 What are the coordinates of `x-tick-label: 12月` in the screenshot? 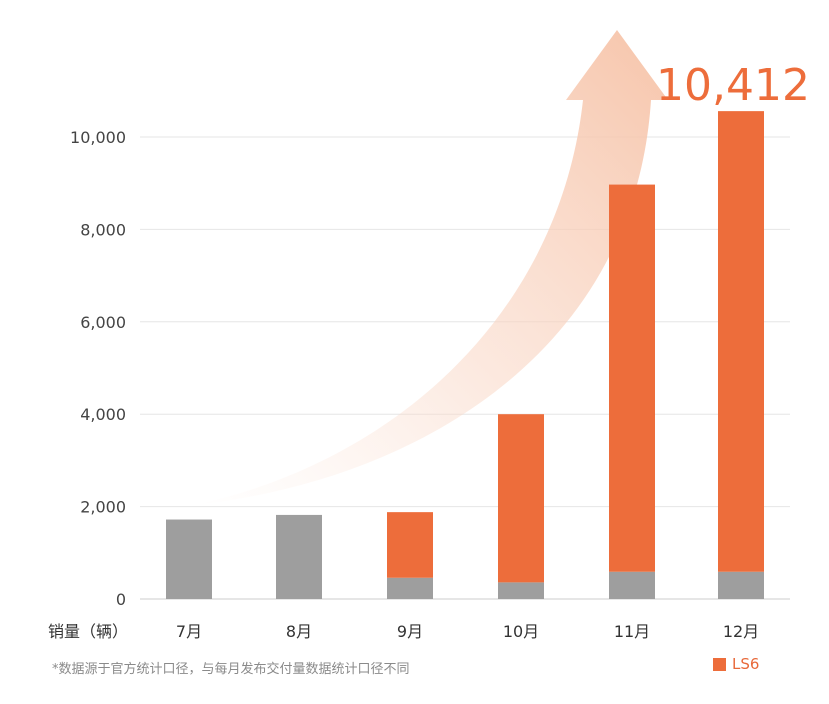 It's located at (741, 631).